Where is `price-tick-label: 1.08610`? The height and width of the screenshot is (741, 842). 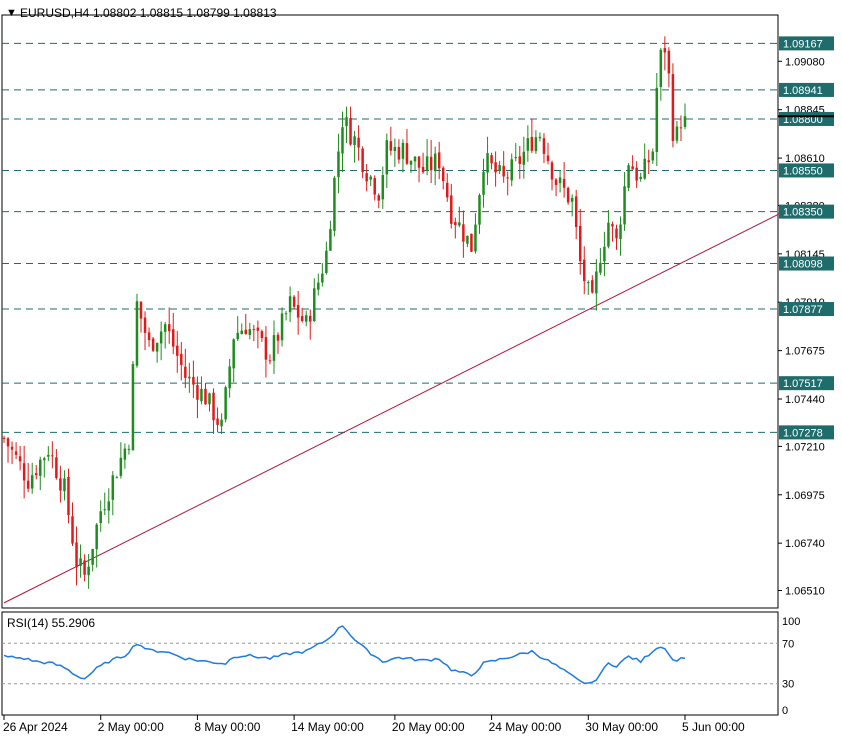 price-tick-label: 1.08610 is located at coordinates (805, 159).